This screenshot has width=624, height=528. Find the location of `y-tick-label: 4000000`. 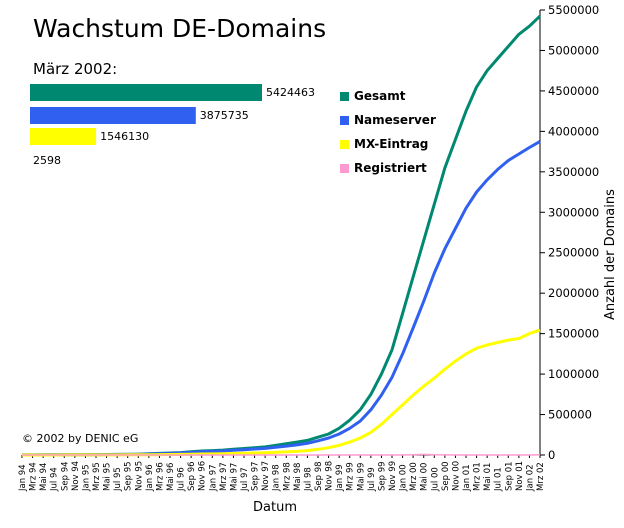

y-tick-label: 4000000 is located at coordinates (573, 131).